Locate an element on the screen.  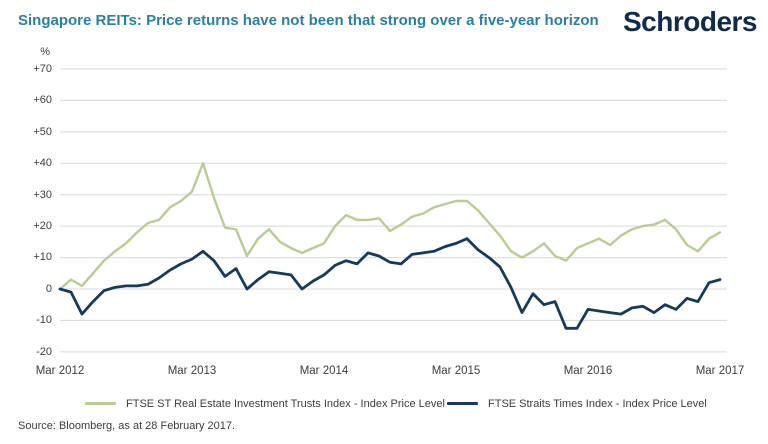
x-tick-mar2016: Mar 2016 is located at coordinates (588, 371).